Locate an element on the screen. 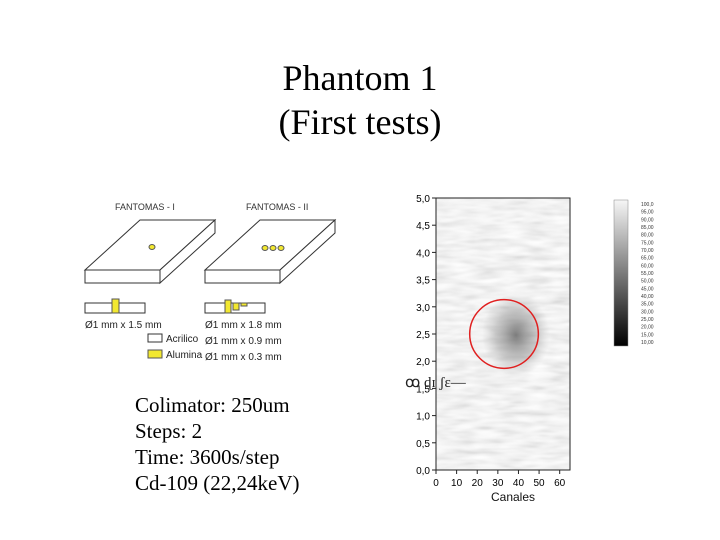  y-tick-label: 2,5 is located at coordinates (423, 335).